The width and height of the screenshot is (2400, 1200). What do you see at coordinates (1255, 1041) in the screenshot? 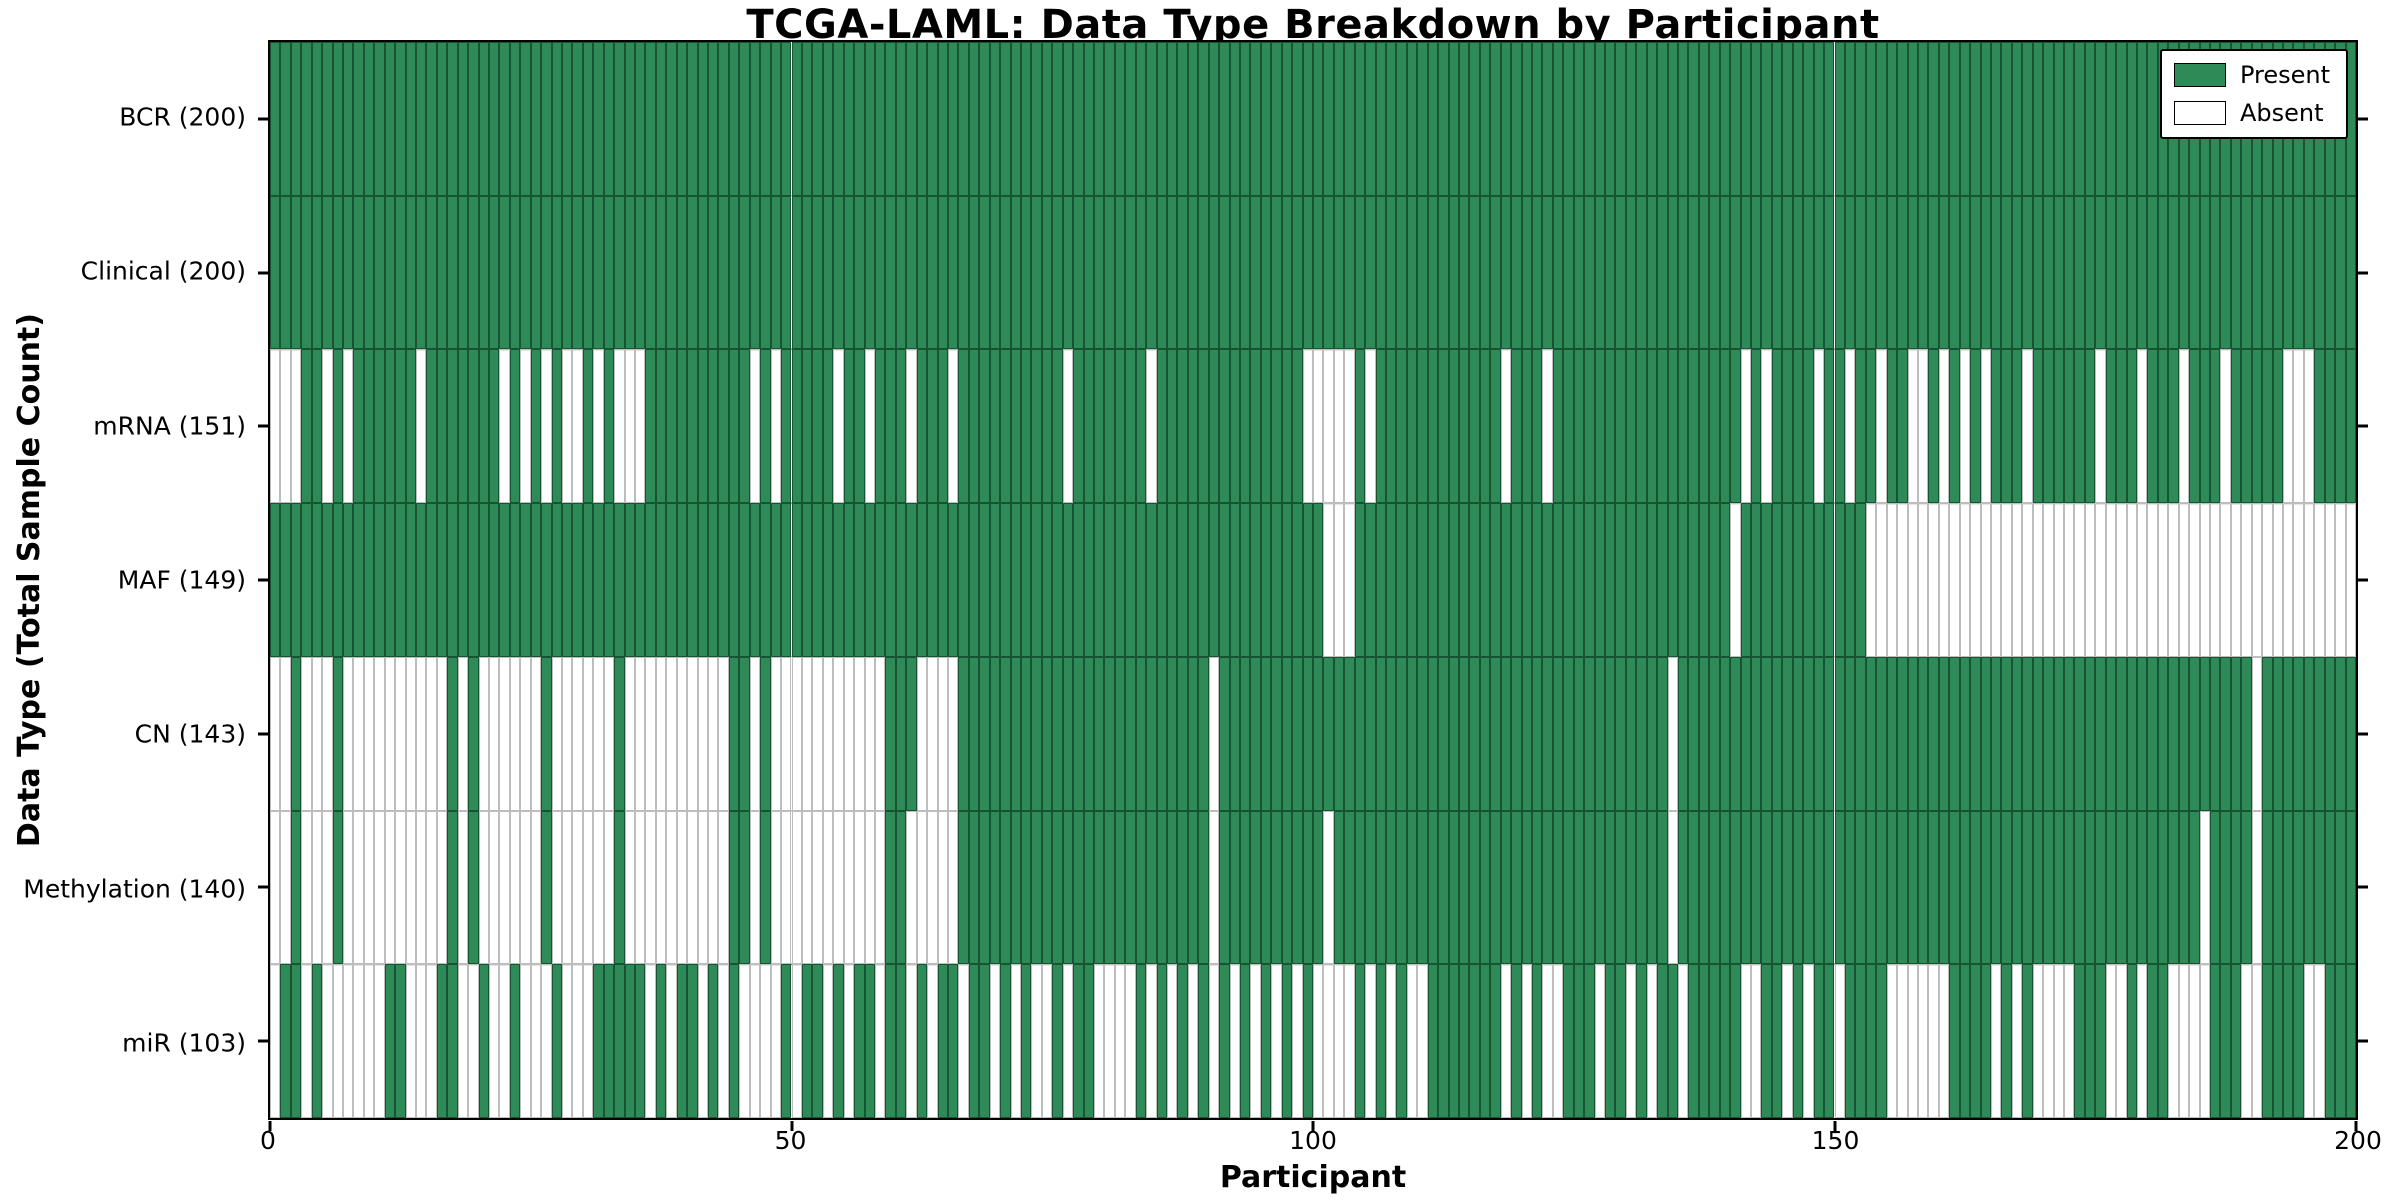
I see `cell-miR-94-absent` at bounding box center [1255, 1041].